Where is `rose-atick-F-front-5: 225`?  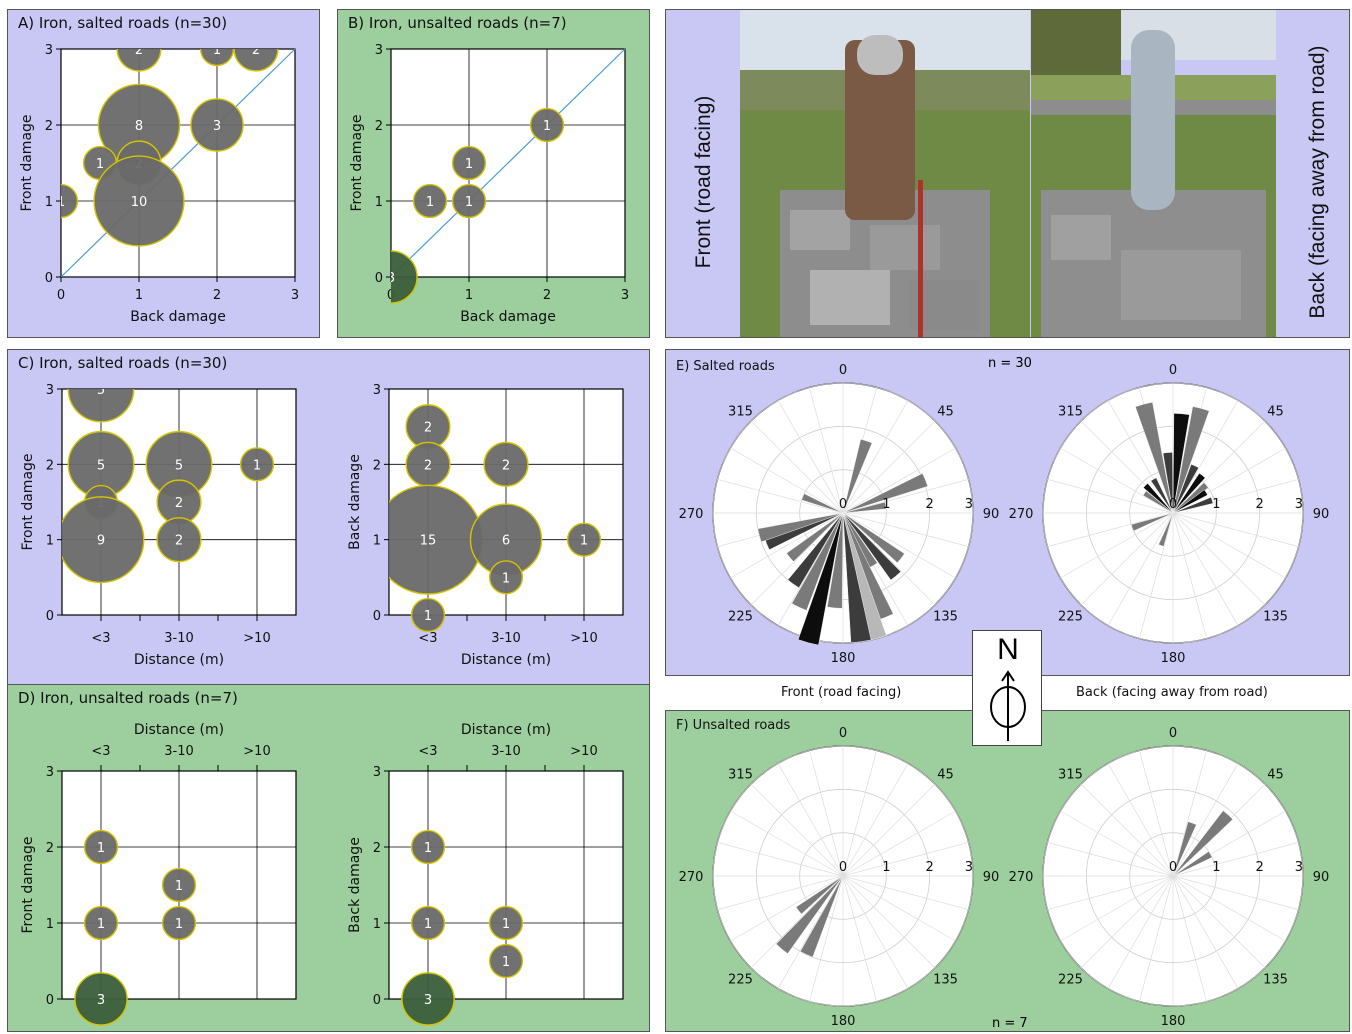
rose-atick-F-front-5: 225 is located at coordinates (740, 980).